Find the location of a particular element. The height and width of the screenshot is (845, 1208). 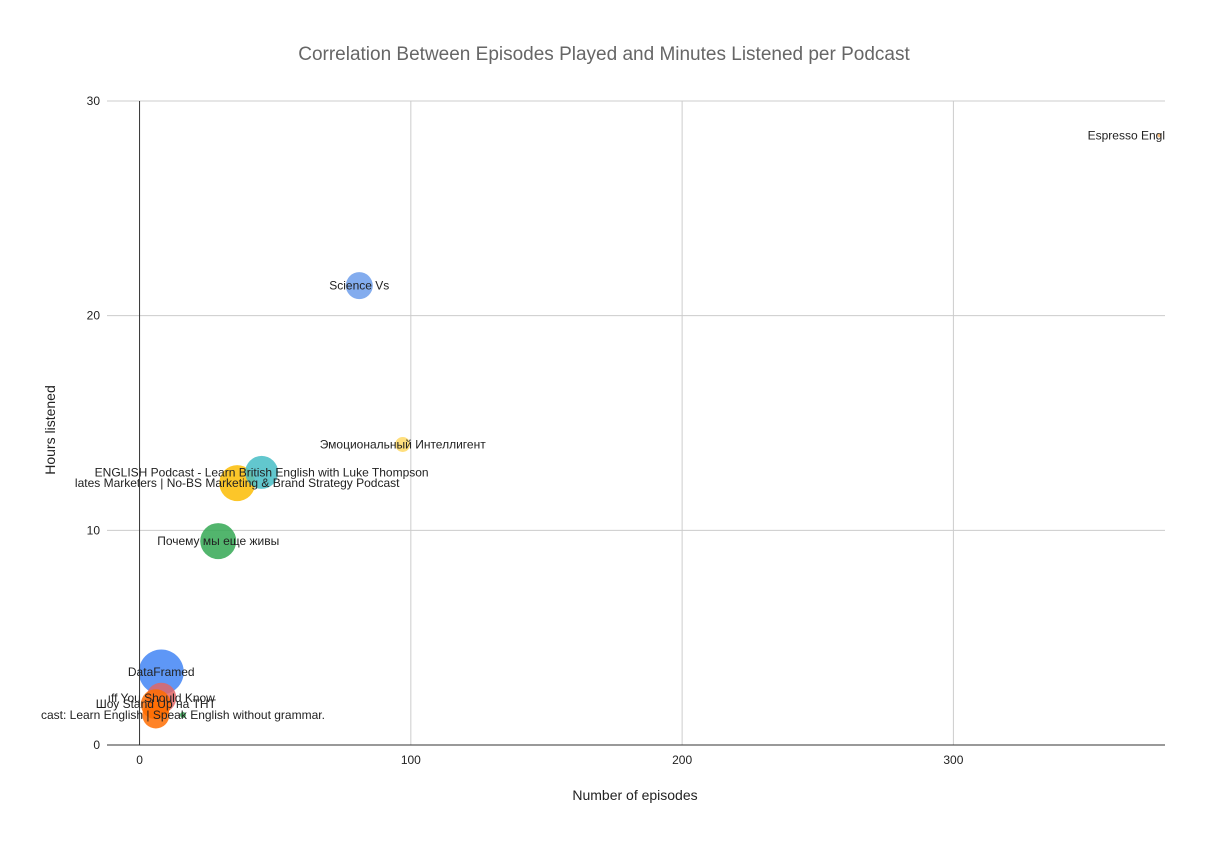

y-tick-label: 10 is located at coordinates (94, 530).